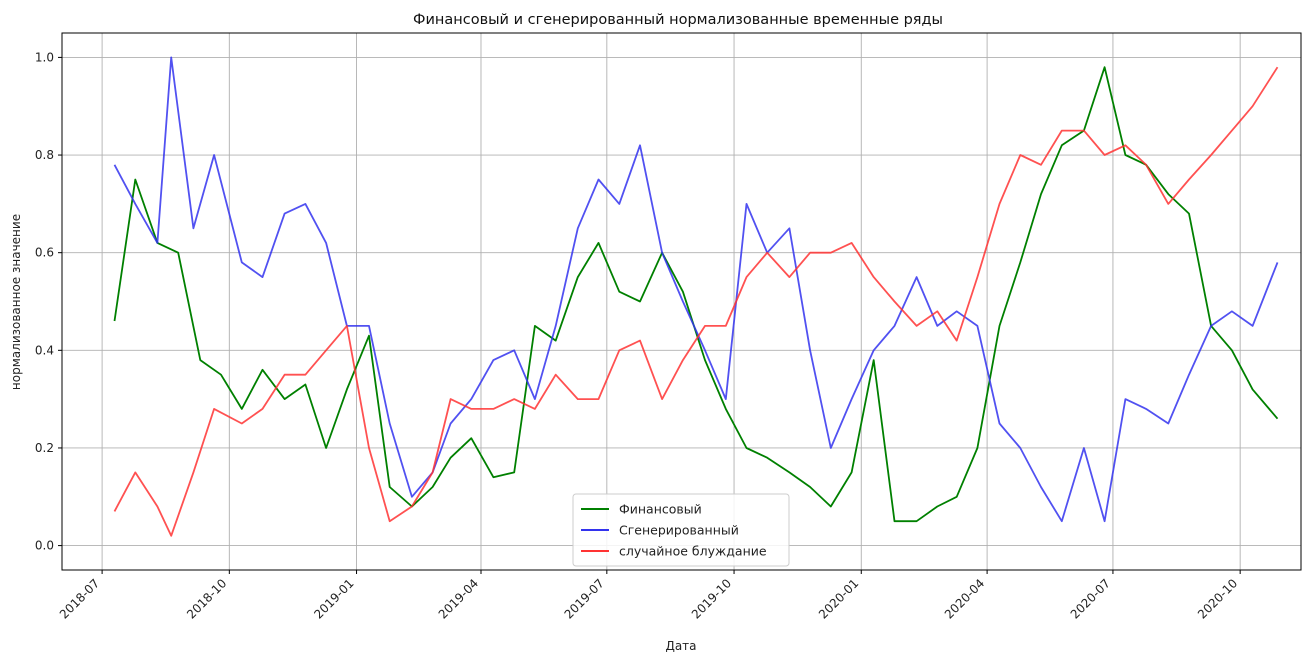 This screenshot has width=1311, height=661. What do you see at coordinates (711, 598) in the screenshot?
I see `x-tick-label: 2019-10` at bounding box center [711, 598].